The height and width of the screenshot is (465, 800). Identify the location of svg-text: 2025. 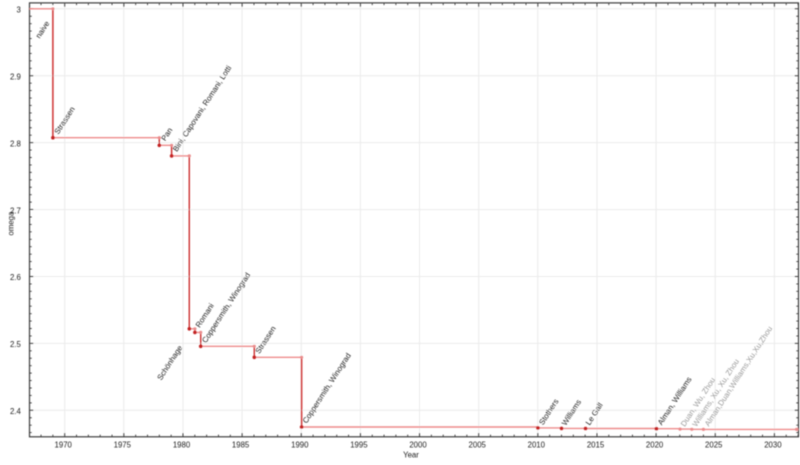
(714, 445).